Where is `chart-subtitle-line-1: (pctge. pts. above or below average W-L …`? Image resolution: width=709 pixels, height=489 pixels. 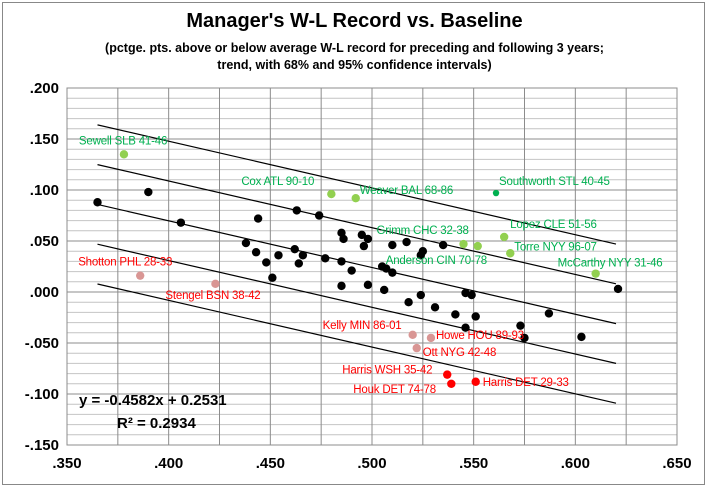 chart-subtitle-line-1: (pctge. pts. above or below average W-L … is located at coordinates (354, 48).